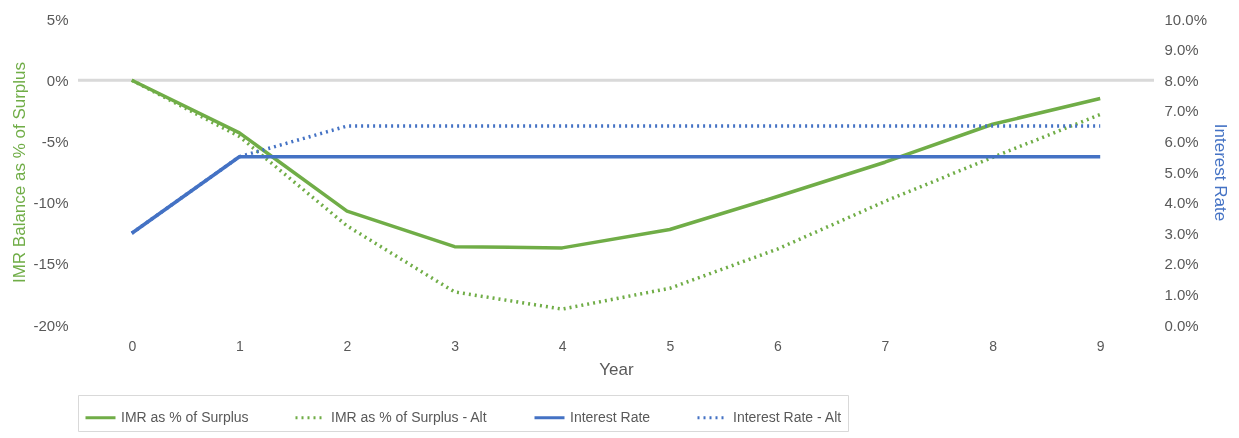 This screenshot has width=1239, height=438. What do you see at coordinates (185, 416) in the screenshot?
I see `legend-label: IMR as % of Surplus` at bounding box center [185, 416].